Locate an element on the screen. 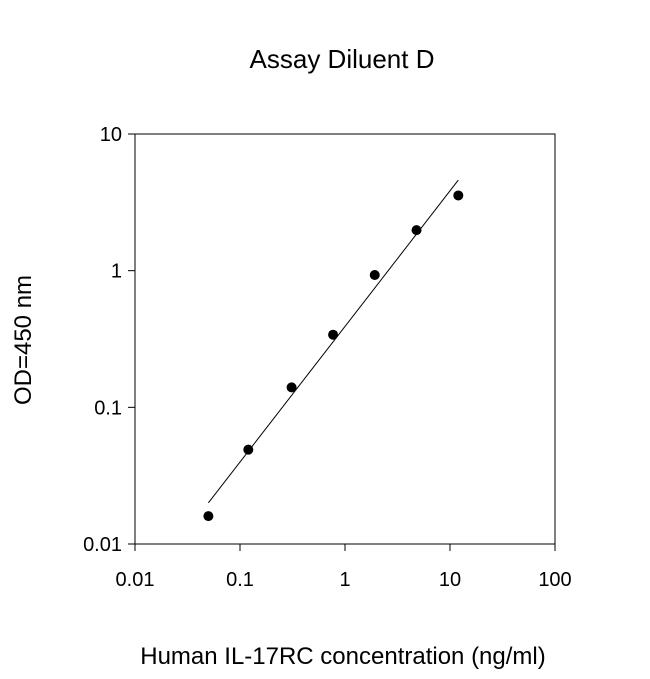 This screenshot has width=650, height=679. x-tick-label: 1 is located at coordinates (344, 580).